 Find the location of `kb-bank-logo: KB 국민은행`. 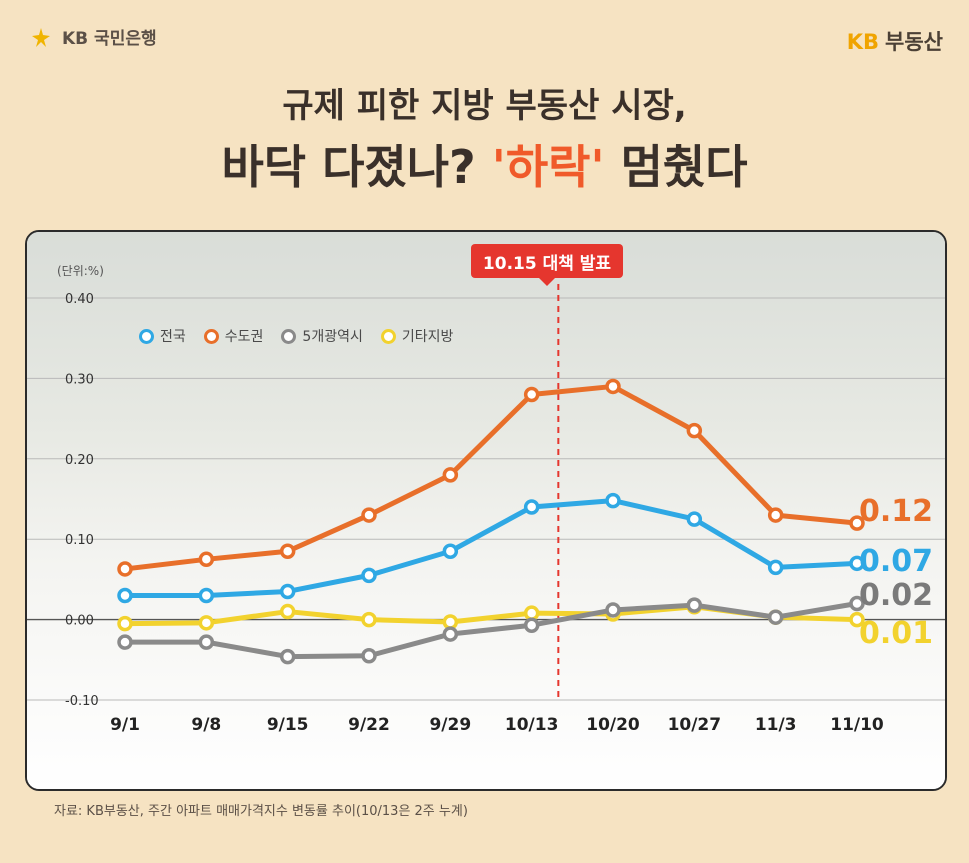

kb-bank-logo: KB 국민은행 is located at coordinates (92, 36).